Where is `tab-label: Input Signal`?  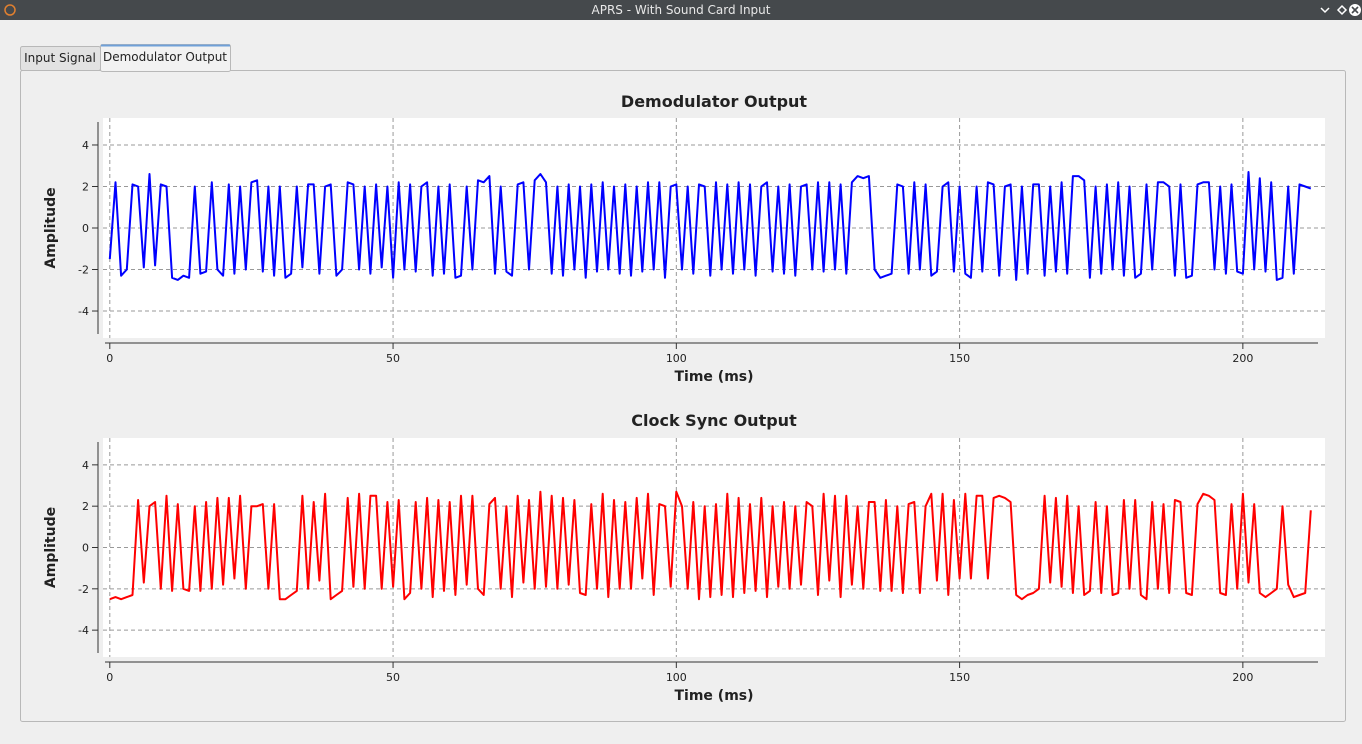
tab-label: Input Signal is located at coordinates (60, 58).